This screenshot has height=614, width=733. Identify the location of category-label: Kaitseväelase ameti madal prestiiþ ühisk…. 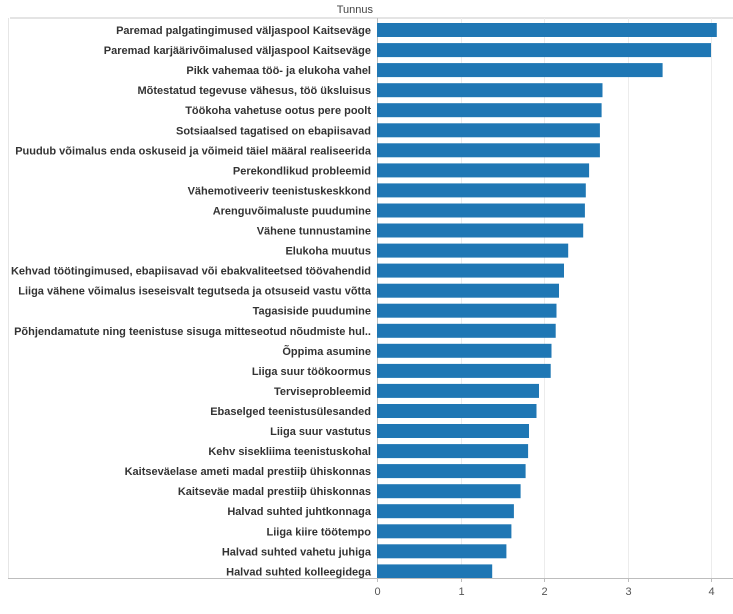
(248, 472).